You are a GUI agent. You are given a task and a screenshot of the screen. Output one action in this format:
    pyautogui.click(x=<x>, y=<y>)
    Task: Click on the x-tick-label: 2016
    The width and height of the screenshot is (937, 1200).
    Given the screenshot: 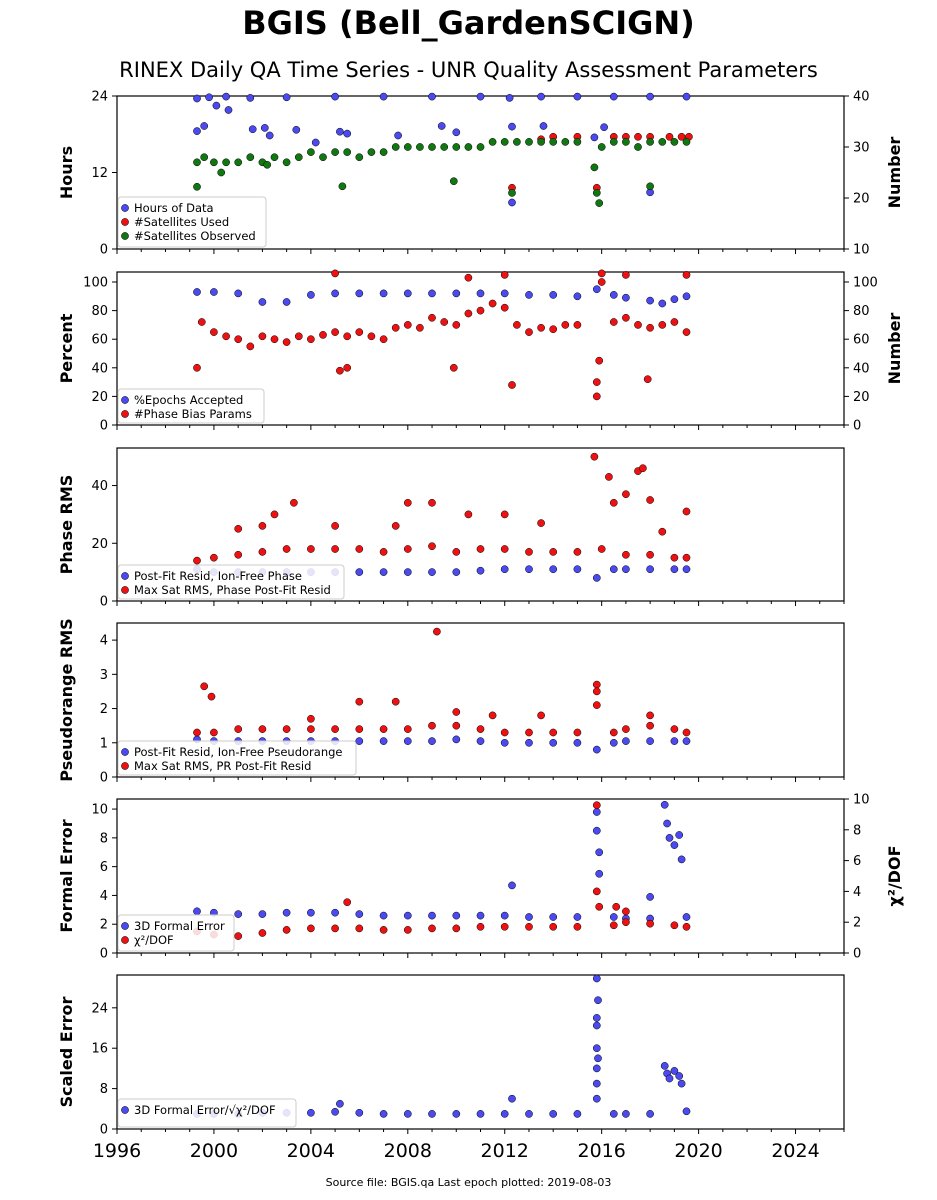 What is the action you would take?
    pyautogui.click(x=601, y=1151)
    